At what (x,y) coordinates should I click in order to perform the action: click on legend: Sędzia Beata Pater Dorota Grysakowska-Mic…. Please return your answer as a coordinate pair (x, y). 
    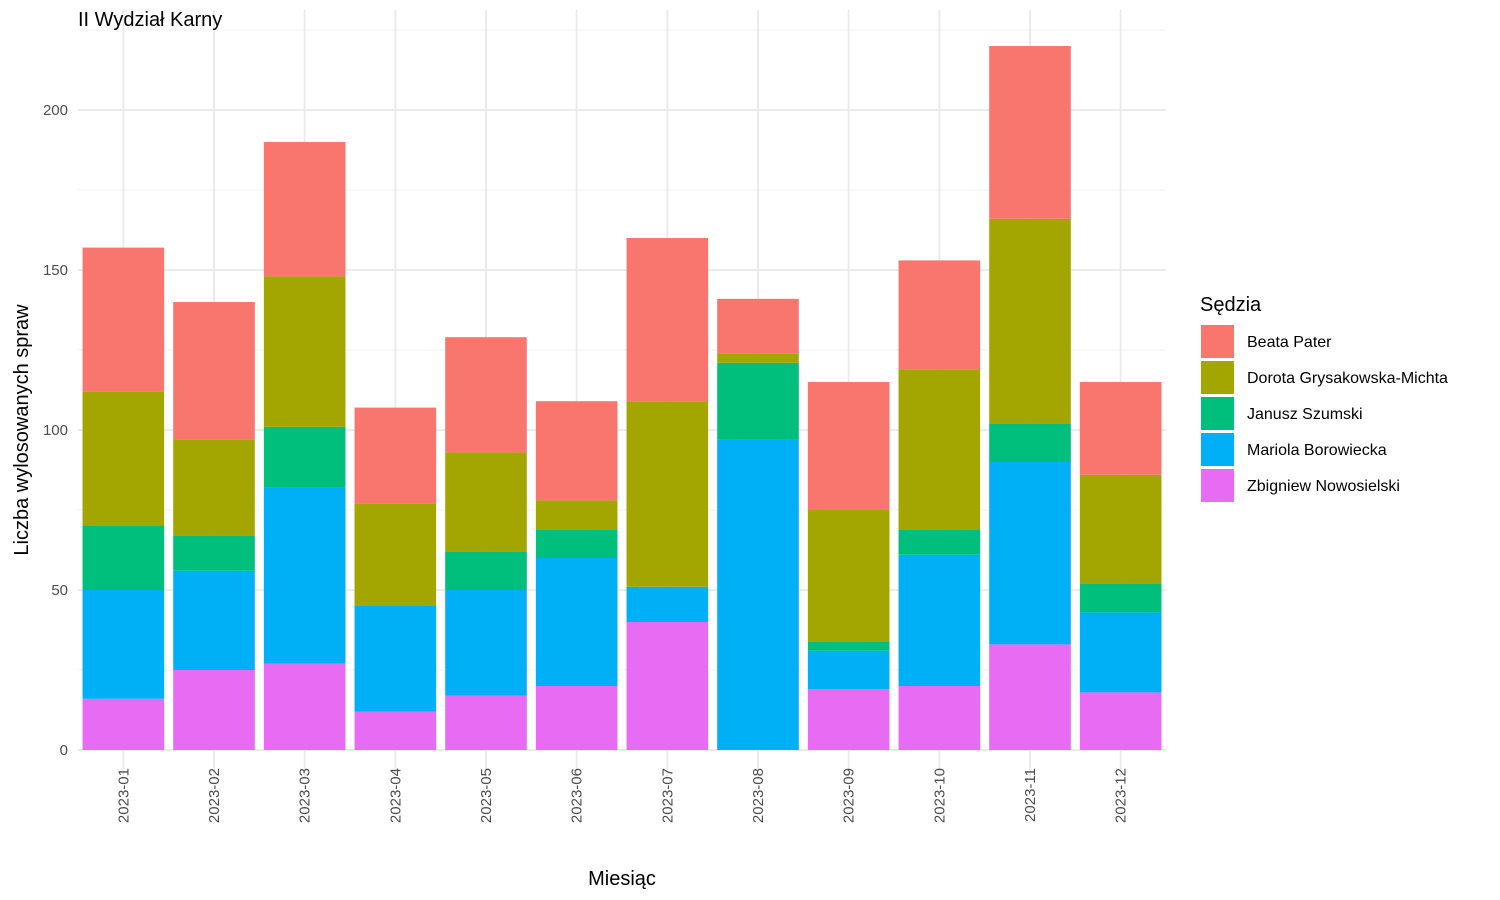
    Looking at the image, I should click on (1324, 398).